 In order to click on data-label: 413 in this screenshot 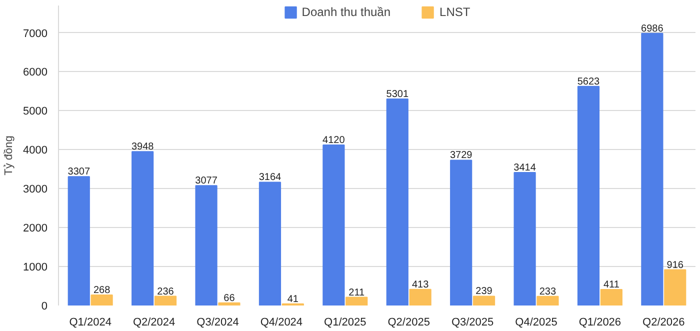, I will do `click(421, 284)`.